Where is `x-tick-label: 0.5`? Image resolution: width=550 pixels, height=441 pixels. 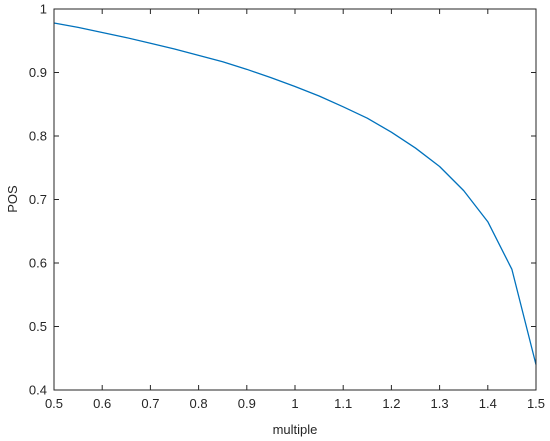 x-tick-label: 0.5 is located at coordinates (54, 403).